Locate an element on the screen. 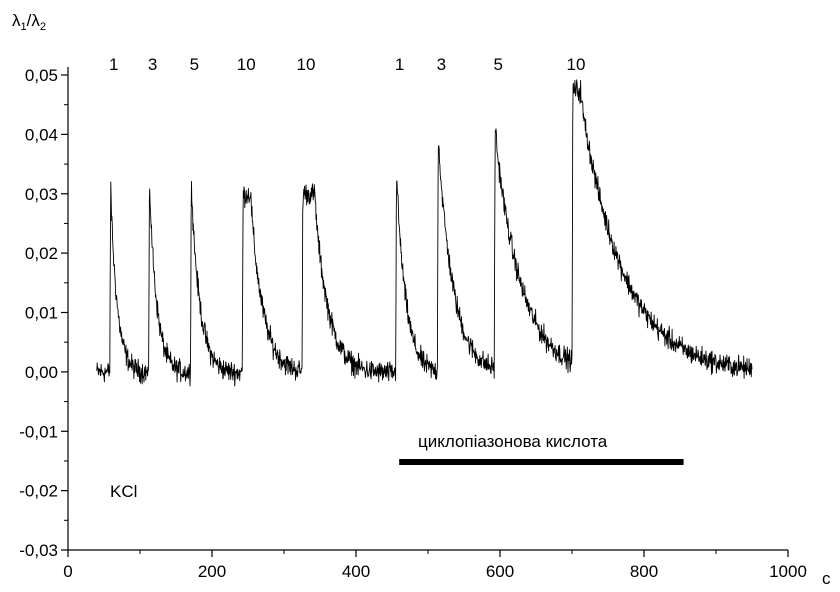  compound-label: циклопіазонова кислота is located at coordinates (513, 441).